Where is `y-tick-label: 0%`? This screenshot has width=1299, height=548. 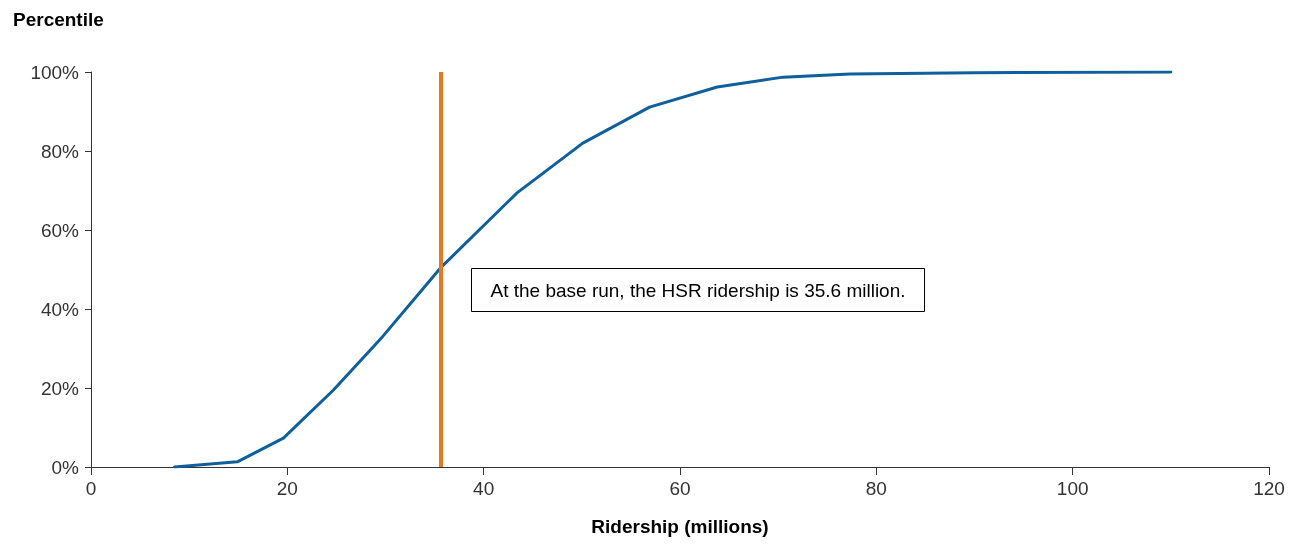 y-tick-label: 0% is located at coordinates (65, 467).